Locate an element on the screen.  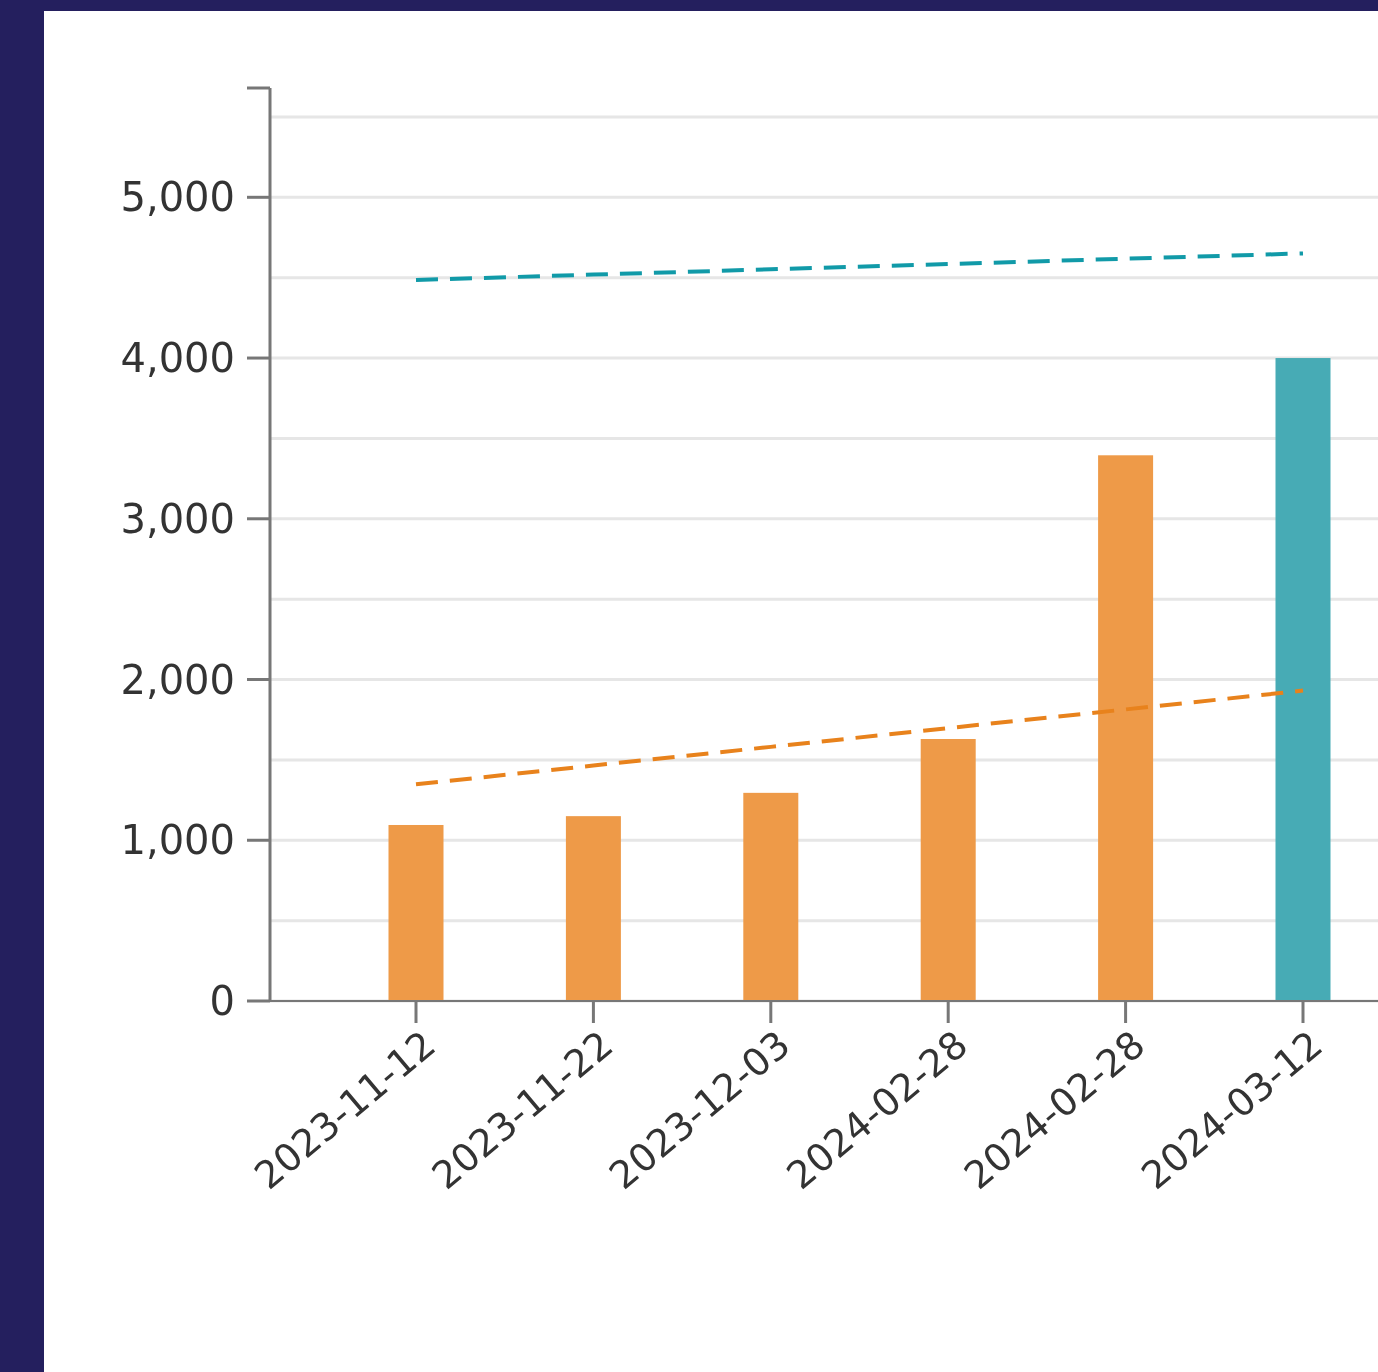
y-tick-label: 1,000 is located at coordinates (177, 840).